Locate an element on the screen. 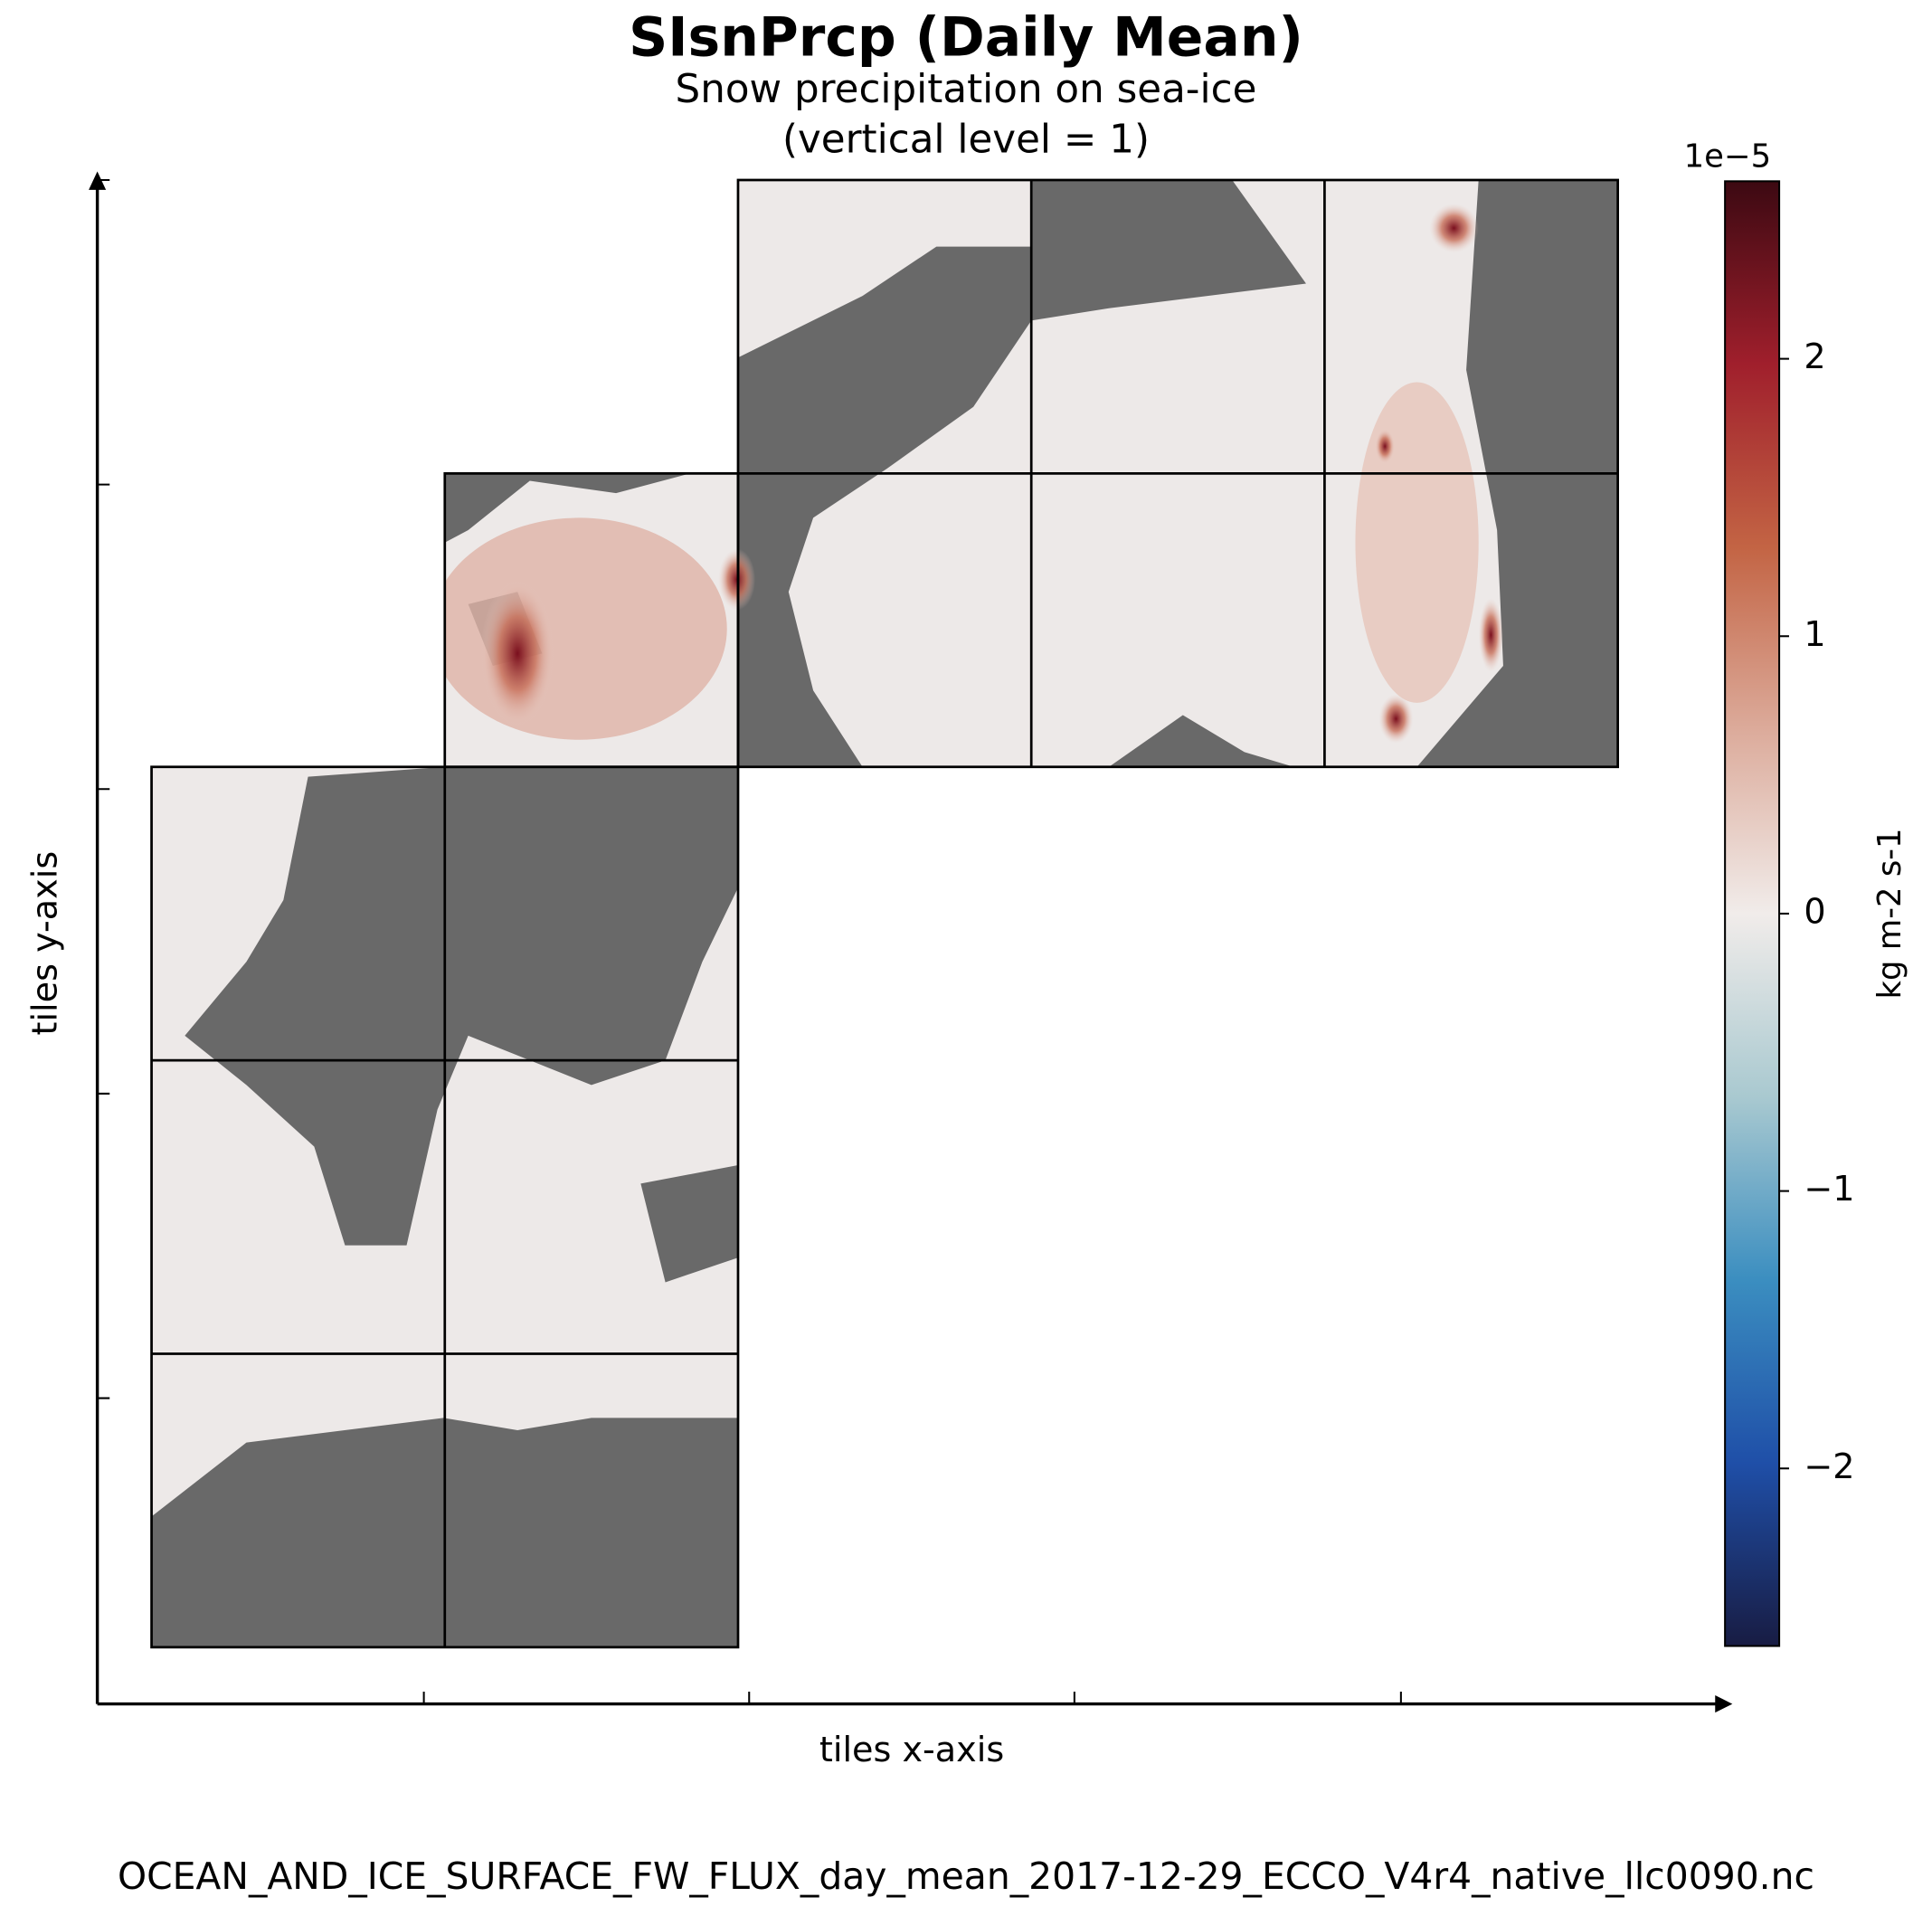 The image size is (1932, 1916). colorbar-tick-label: −2 is located at coordinates (1829, 1466).